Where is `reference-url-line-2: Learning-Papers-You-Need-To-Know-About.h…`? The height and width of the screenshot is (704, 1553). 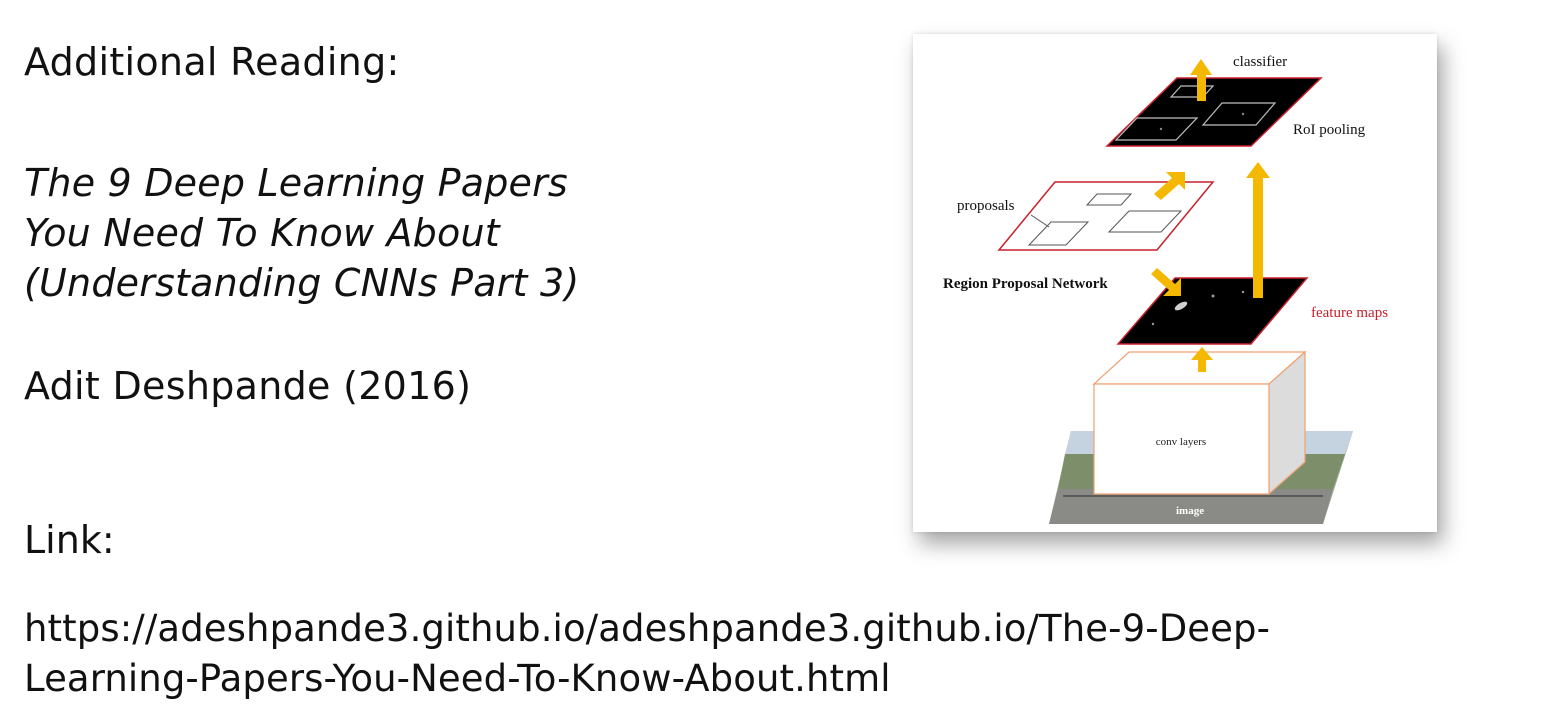 reference-url-line-2: Learning-Papers-You-Need-To-Know-About.h… is located at coordinates (457, 678).